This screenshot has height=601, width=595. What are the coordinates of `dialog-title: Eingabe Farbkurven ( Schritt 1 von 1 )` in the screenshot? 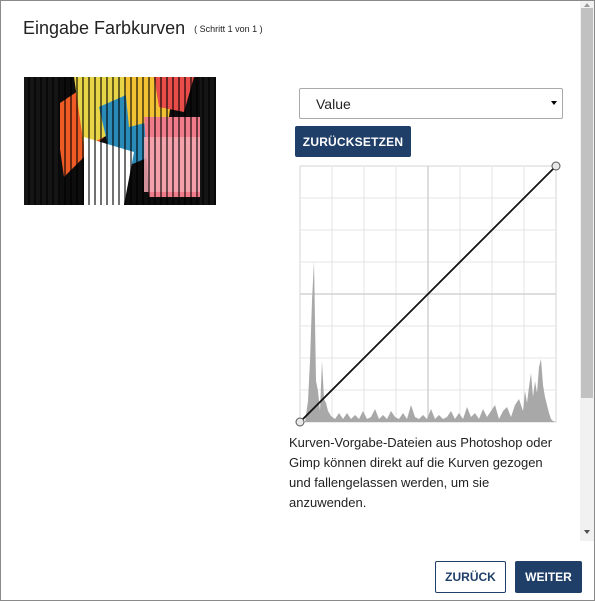 It's located at (143, 28).